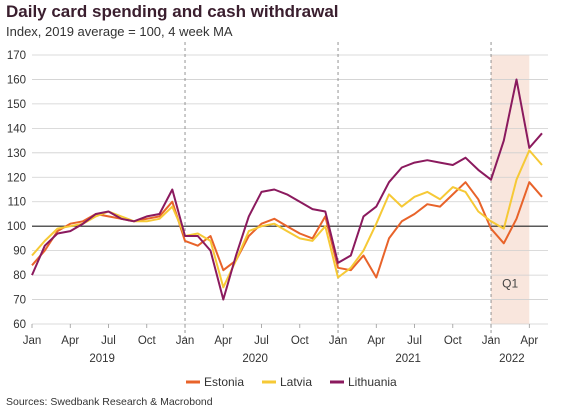  What do you see at coordinates (296, 382) in the screenshot?
I see `legend-label-latvia: Latvia` at bounding box center [296, 382].